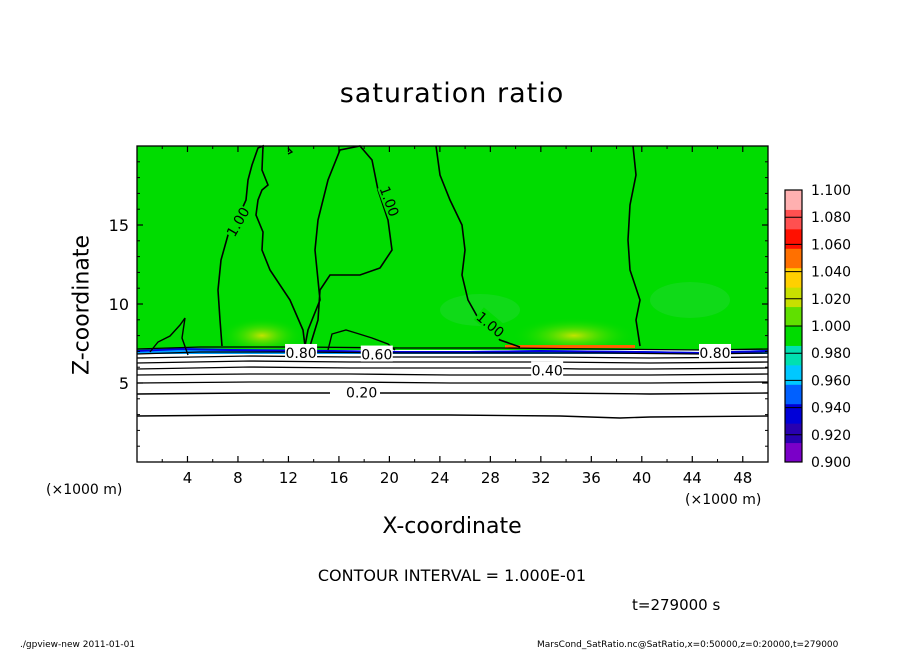  I want to click on chart-title: saturation ratio, so click(452, 93).